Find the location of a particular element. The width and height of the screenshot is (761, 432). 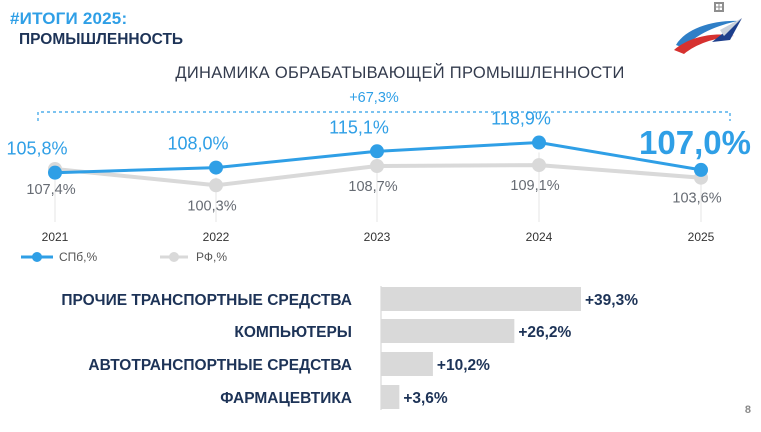

chart-title: ДИНАМИКА ОБРАБАТЫВАЮЩЕЙ ПРОМЫШЛЕННОСТИ is located at coordinates (400, 73).